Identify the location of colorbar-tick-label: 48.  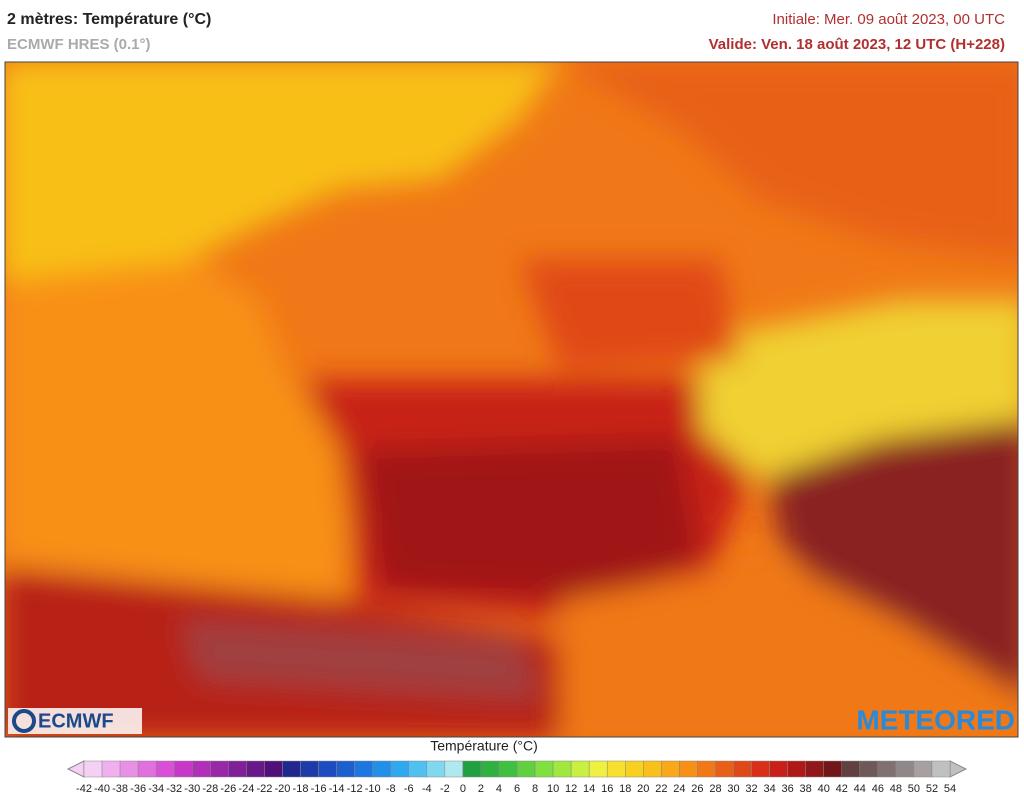
(896, 789).